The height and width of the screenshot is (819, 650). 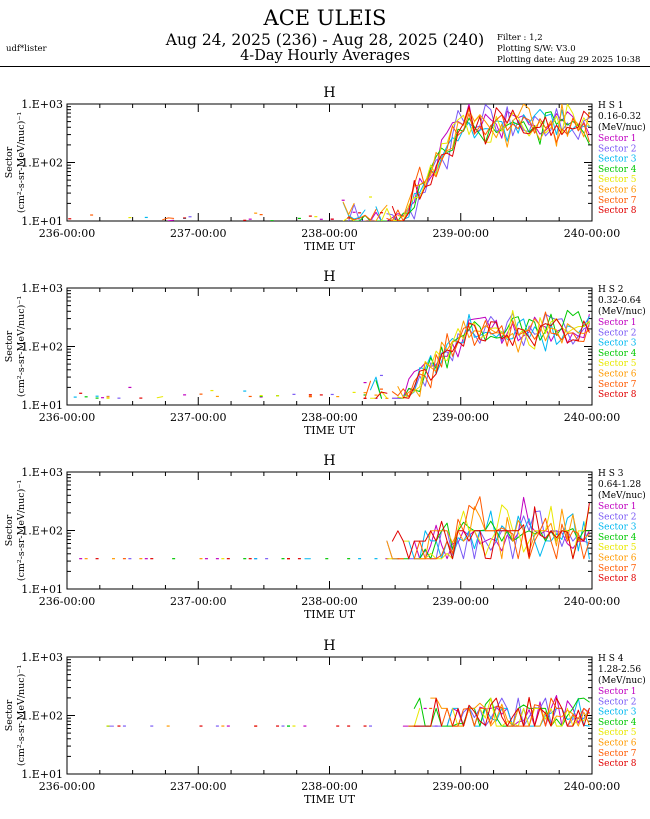 I want to click on header-divider, so click(x=325, y=66).